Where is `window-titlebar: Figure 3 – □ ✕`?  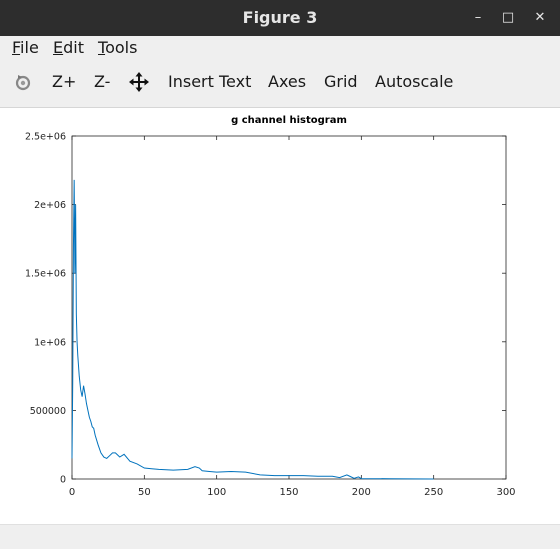 window-titlebar: Figure 3 – □ ✕ is located at coordinates (280, 18).